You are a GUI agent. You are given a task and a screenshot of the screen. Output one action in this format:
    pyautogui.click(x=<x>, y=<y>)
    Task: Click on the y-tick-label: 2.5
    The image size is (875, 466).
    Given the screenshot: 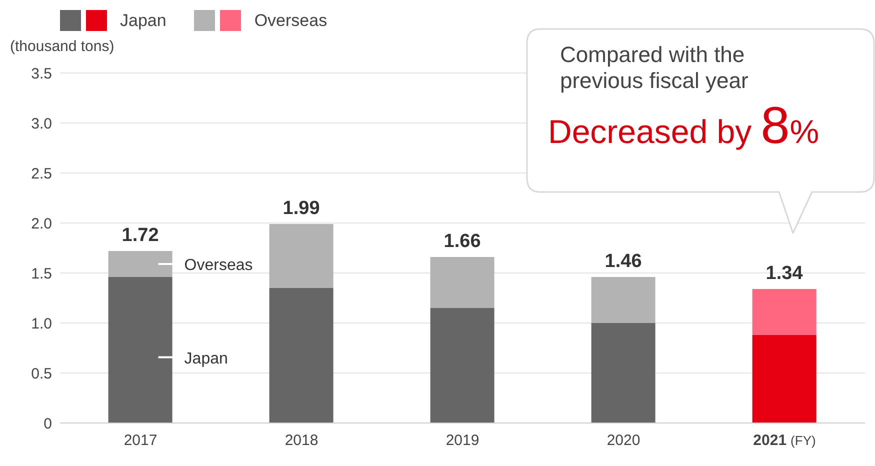 What is the action you would take?
    pyautogui.click(x=41, y=173)
    